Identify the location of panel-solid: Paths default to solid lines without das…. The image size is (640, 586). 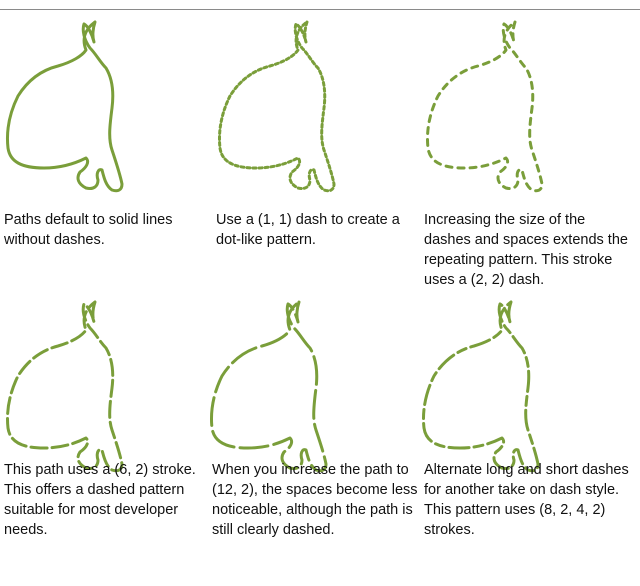
(107, 131).